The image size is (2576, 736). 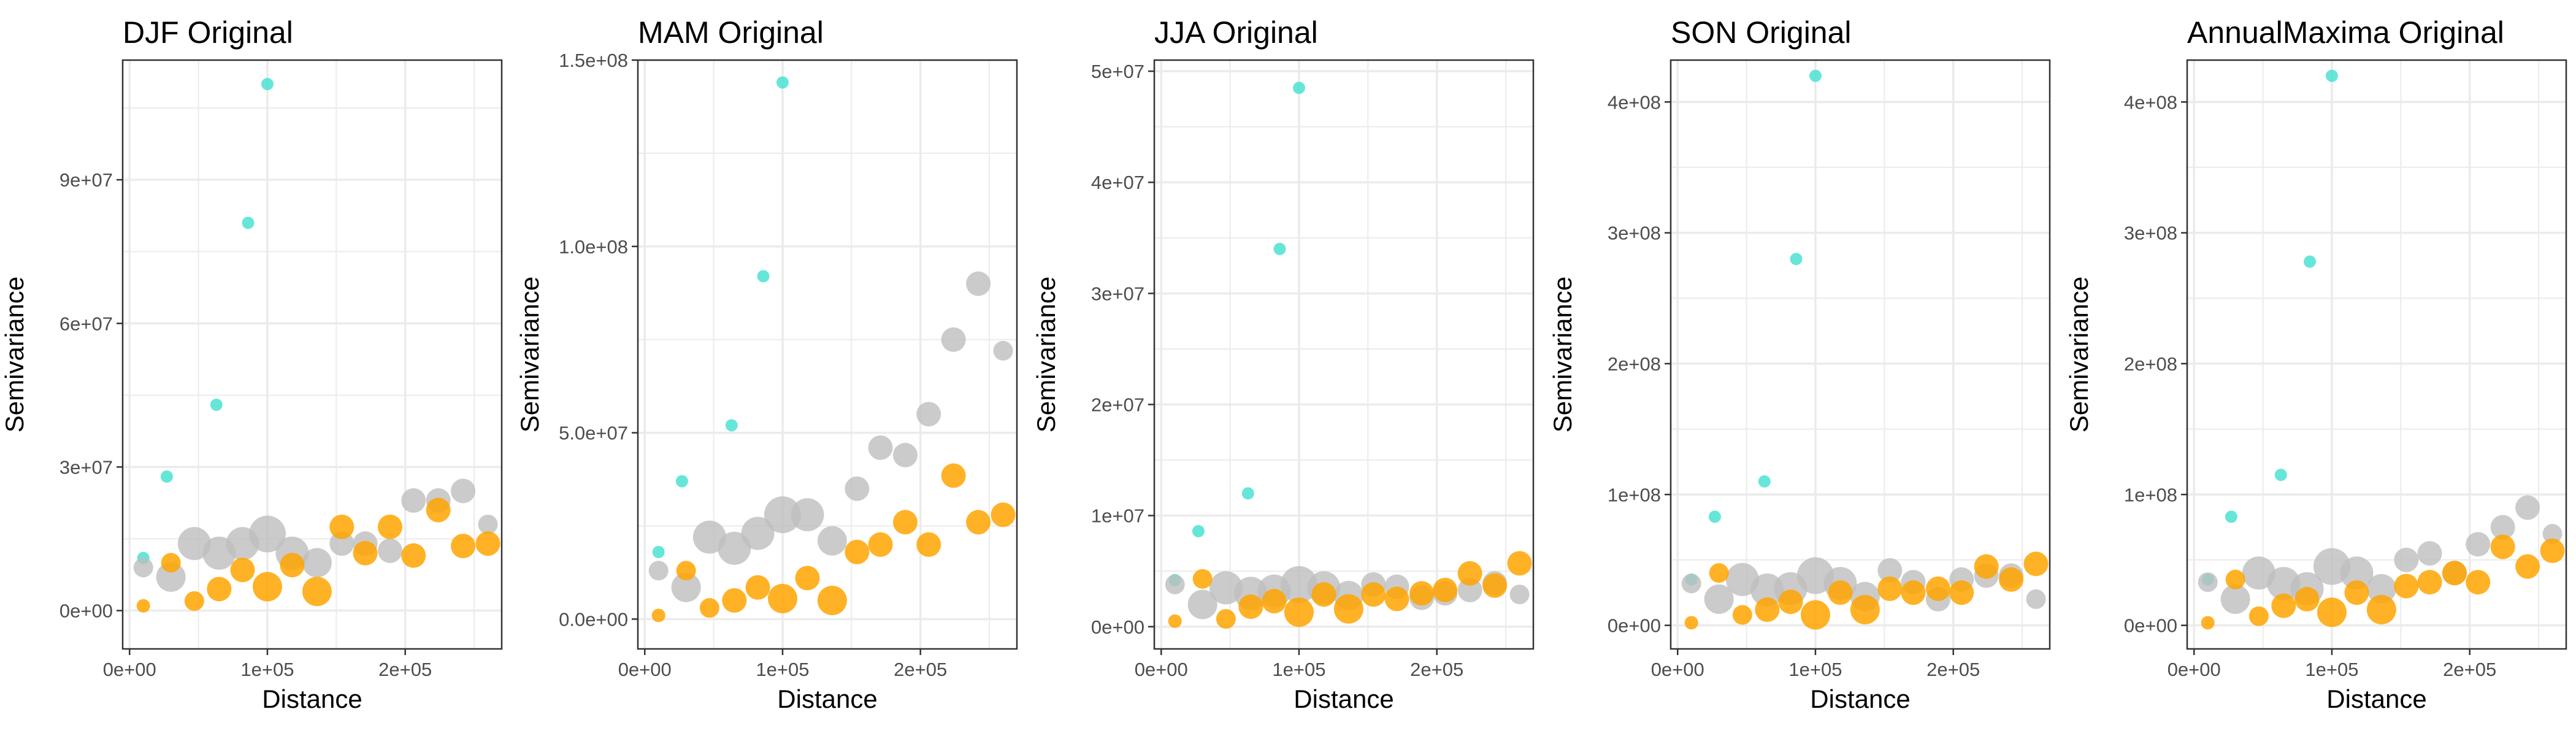 I want to click on y-tick-label: 6e+07, so click(x=86, y=323).